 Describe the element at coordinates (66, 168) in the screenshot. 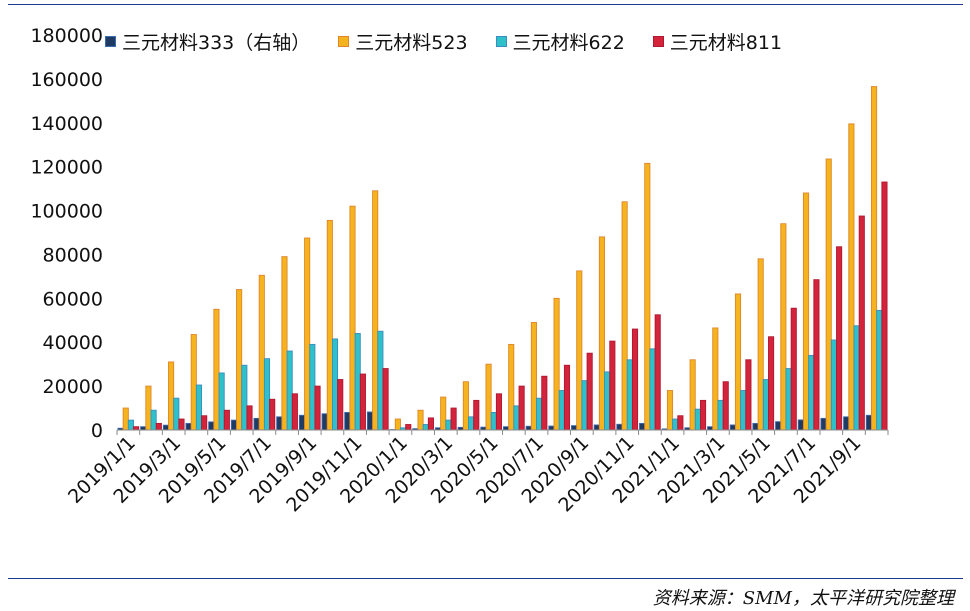

I see `y-tick-label: 120000` at that location.